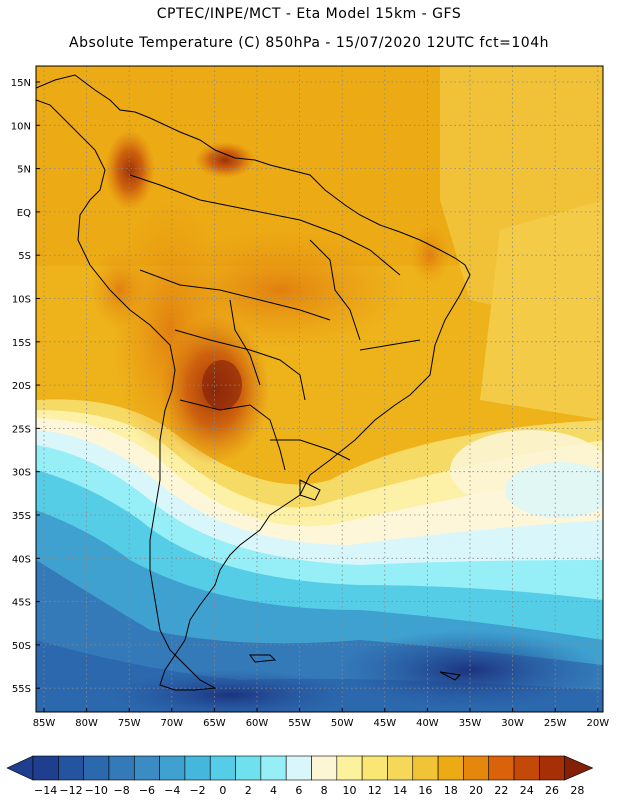  I want to click on colorbar-tick-label: −4, so click(172, 790).